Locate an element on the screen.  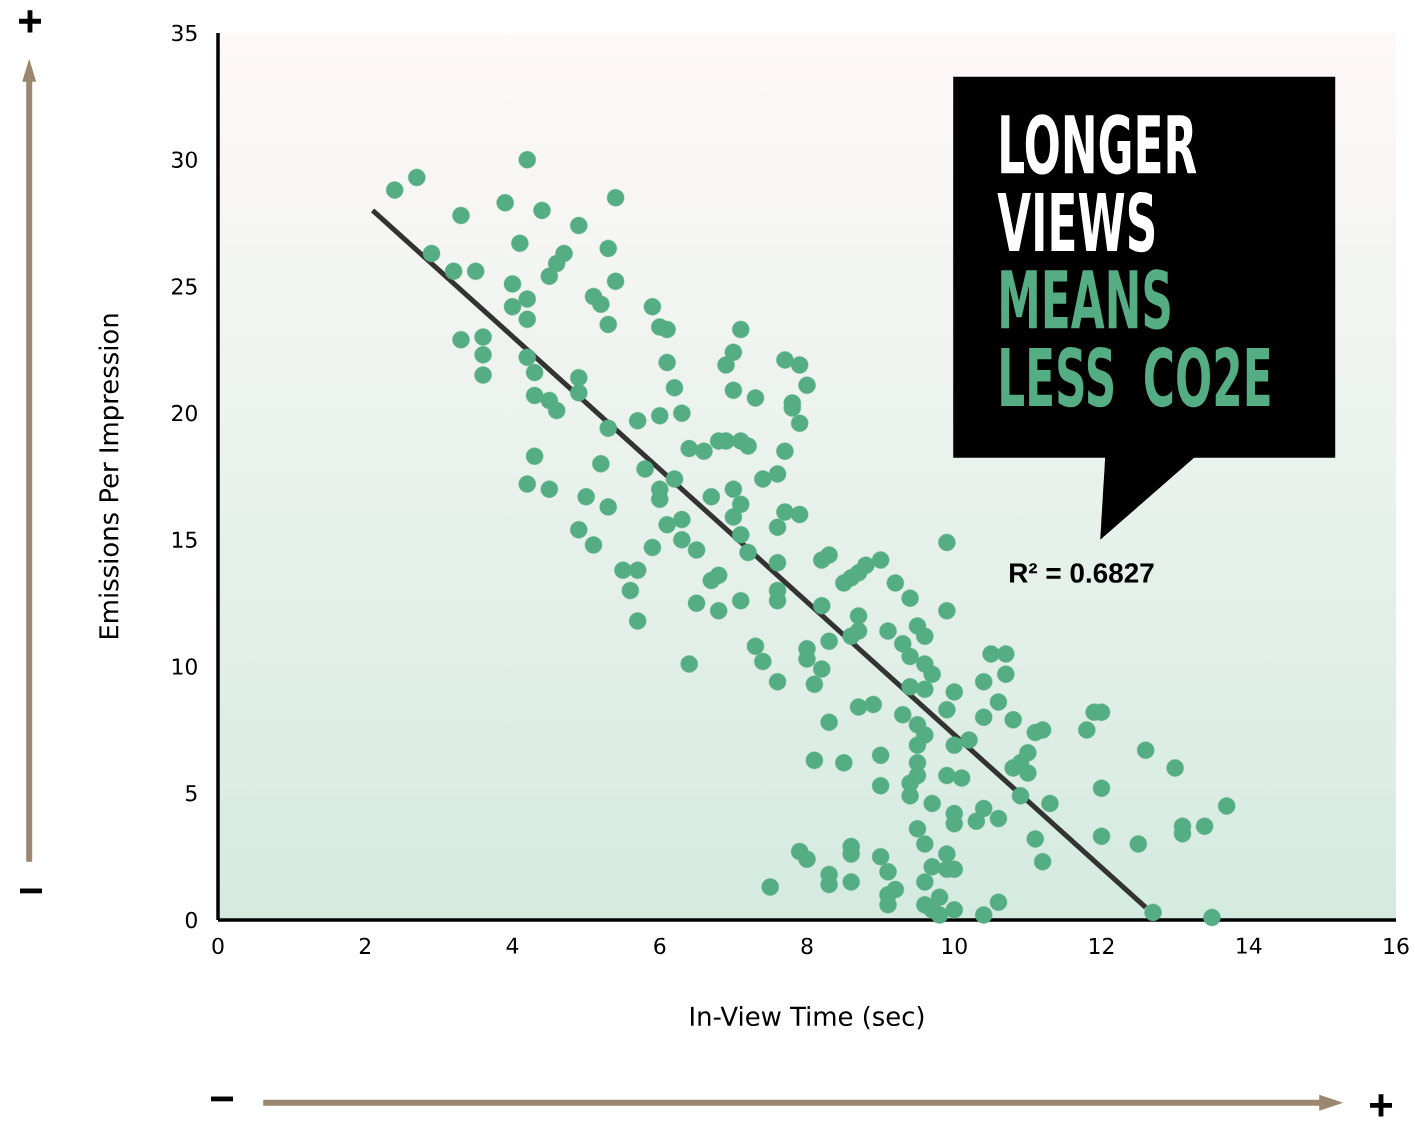
x-tick-label: 2 is located at coordinates (365, 945).